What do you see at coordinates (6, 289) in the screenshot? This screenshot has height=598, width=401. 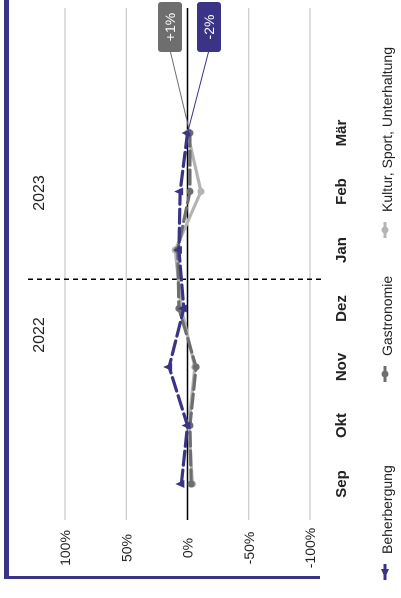 I see `frame-accent-bar` at bounding box center [6, 289].